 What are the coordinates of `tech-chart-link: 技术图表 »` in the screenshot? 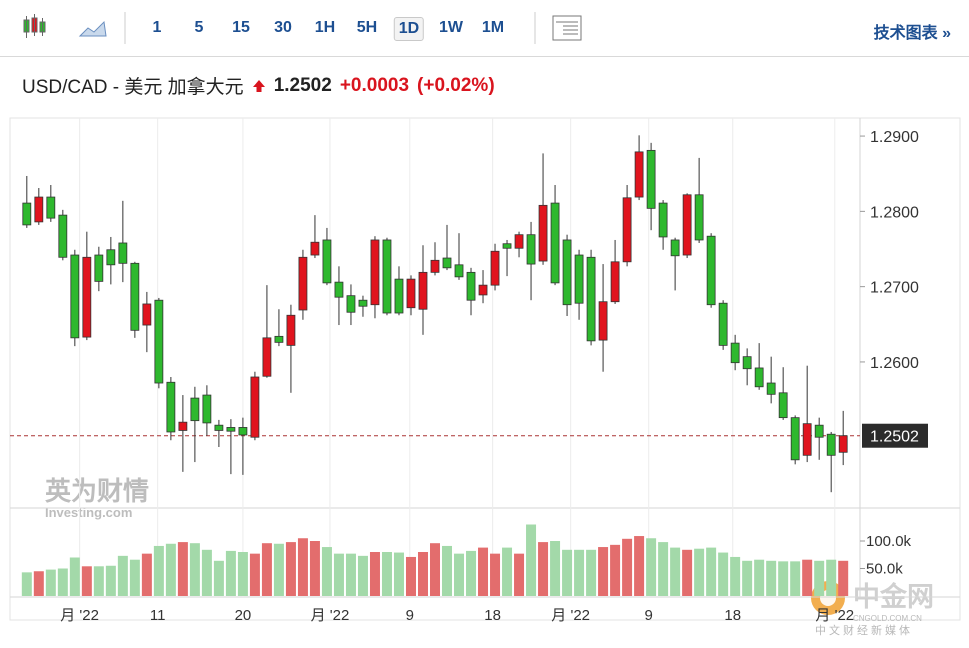 It's located at (912, 33).